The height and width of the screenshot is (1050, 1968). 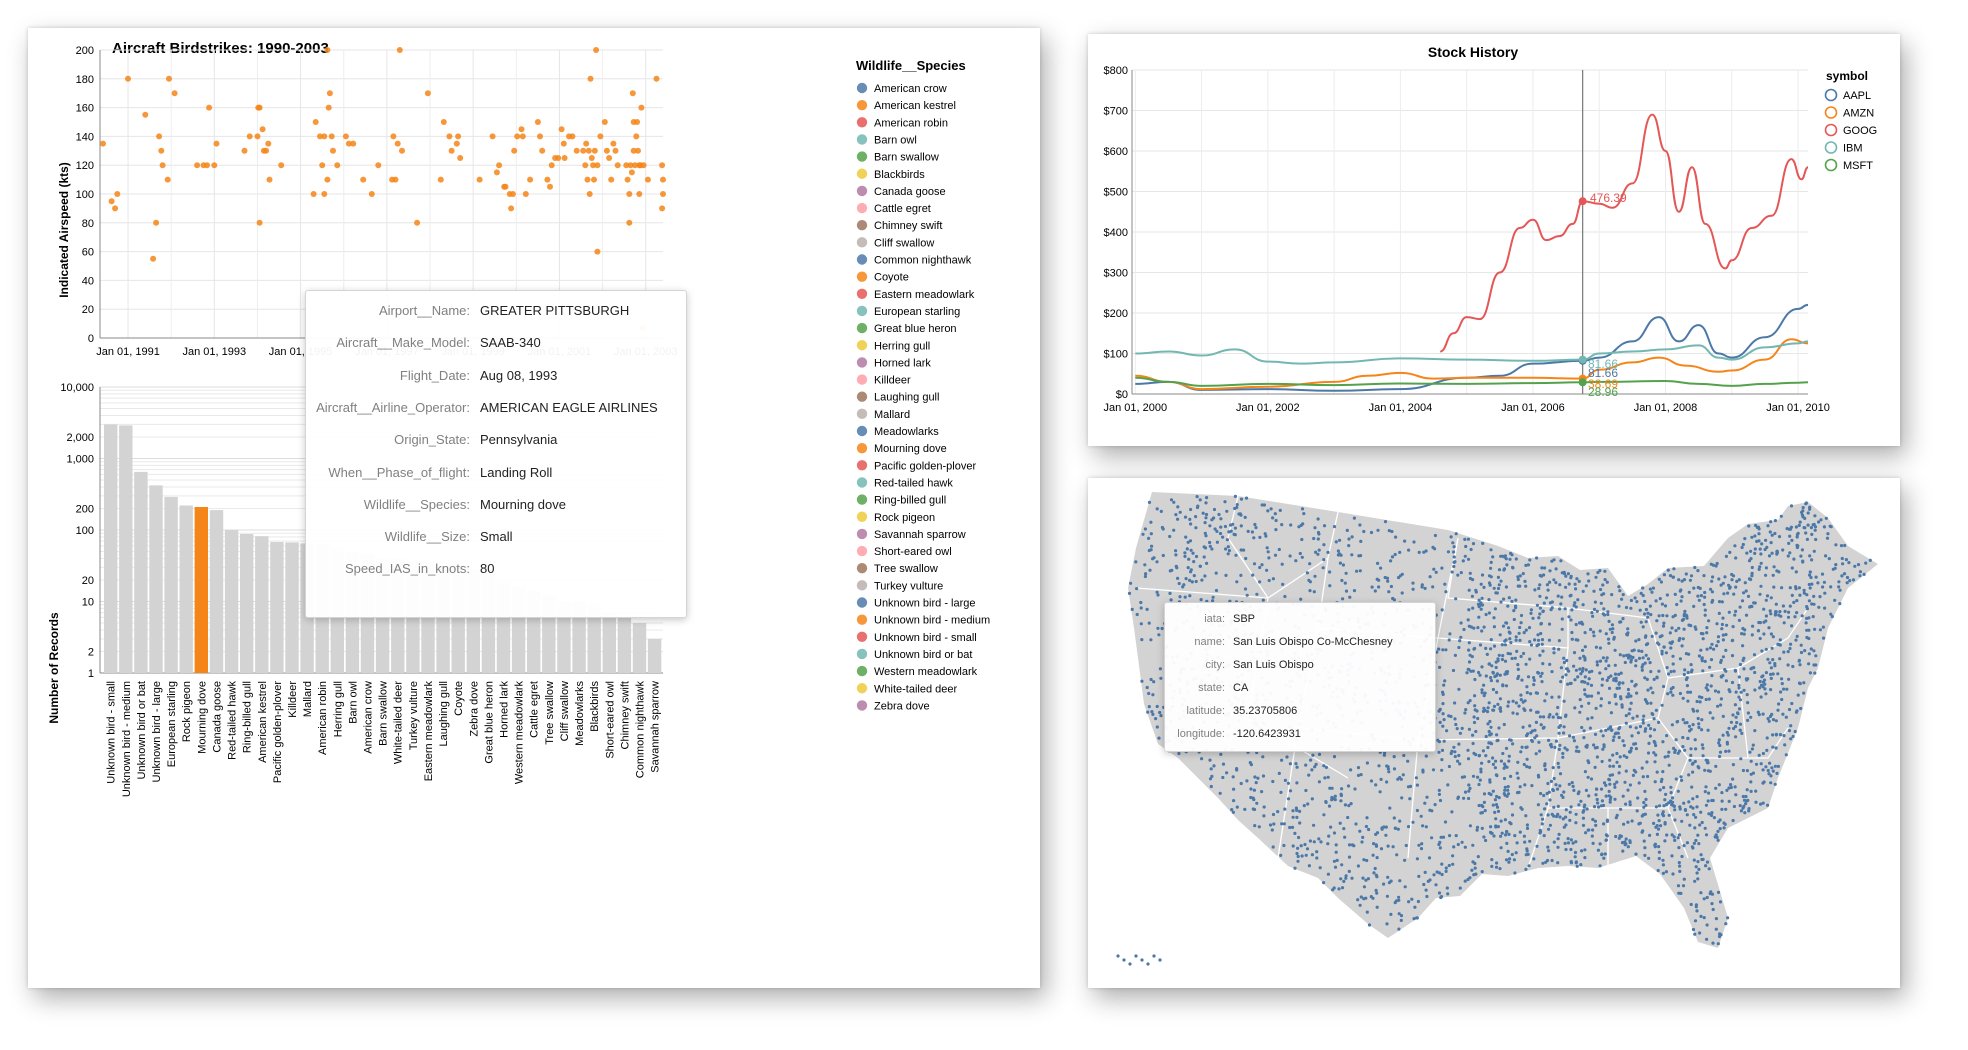 What do you see at coordinates (898, 431) in the screenshot?
I see `legend-item: Meadowlarks` at bounding box center [898, 431].